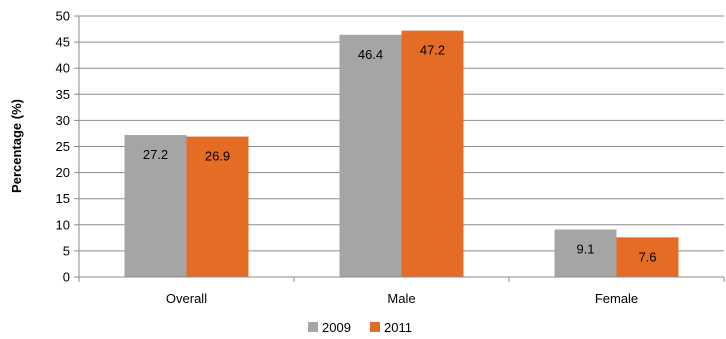 The width and height of the screenshot is (726, 339). Describe the element at coordinates (63, 68) in the screenshot. I see `y-tick-label: 40` at that location.